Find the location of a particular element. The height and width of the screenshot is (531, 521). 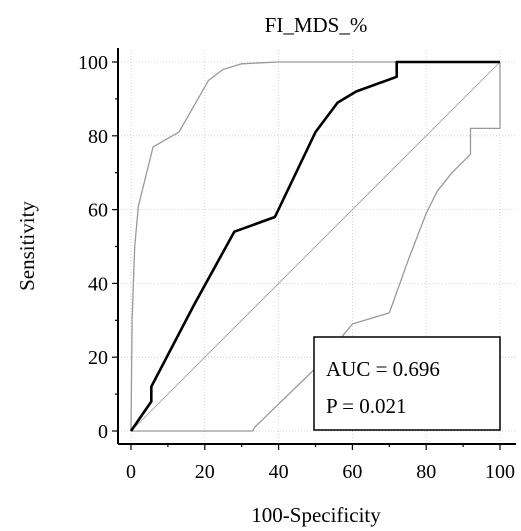

y-tick-label-40: 40 is located at coordinates (98, 284).